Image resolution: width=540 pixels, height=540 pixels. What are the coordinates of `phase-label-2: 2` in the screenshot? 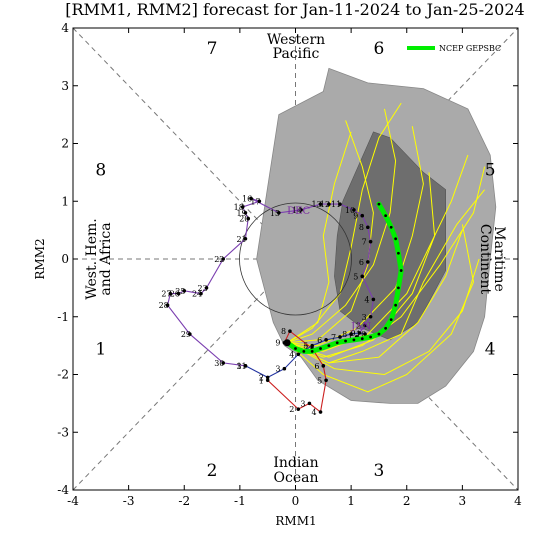 It's located at (212, 471).